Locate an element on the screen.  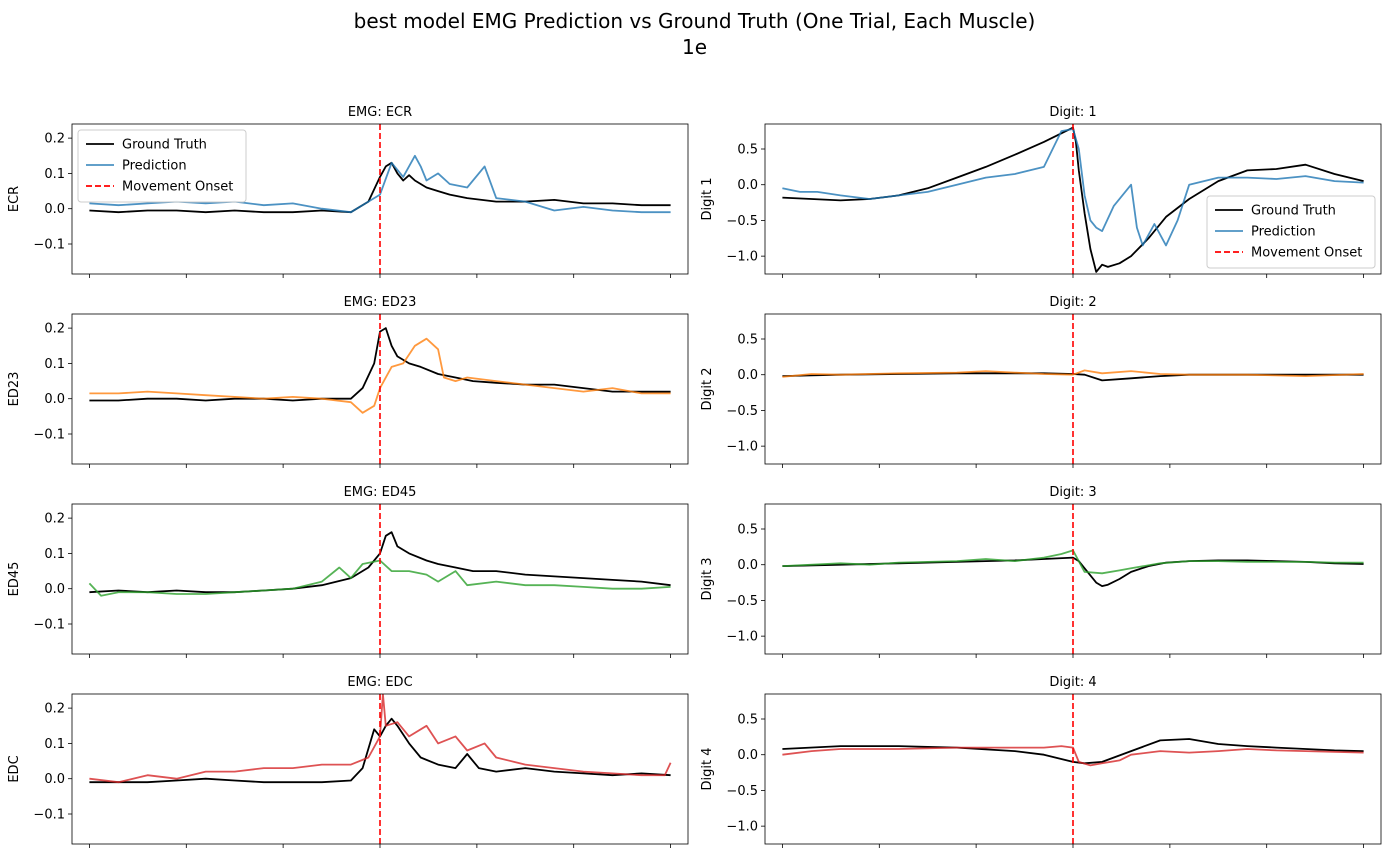
y-axis-label: Digit 3 is located at coordinates (707, 579).